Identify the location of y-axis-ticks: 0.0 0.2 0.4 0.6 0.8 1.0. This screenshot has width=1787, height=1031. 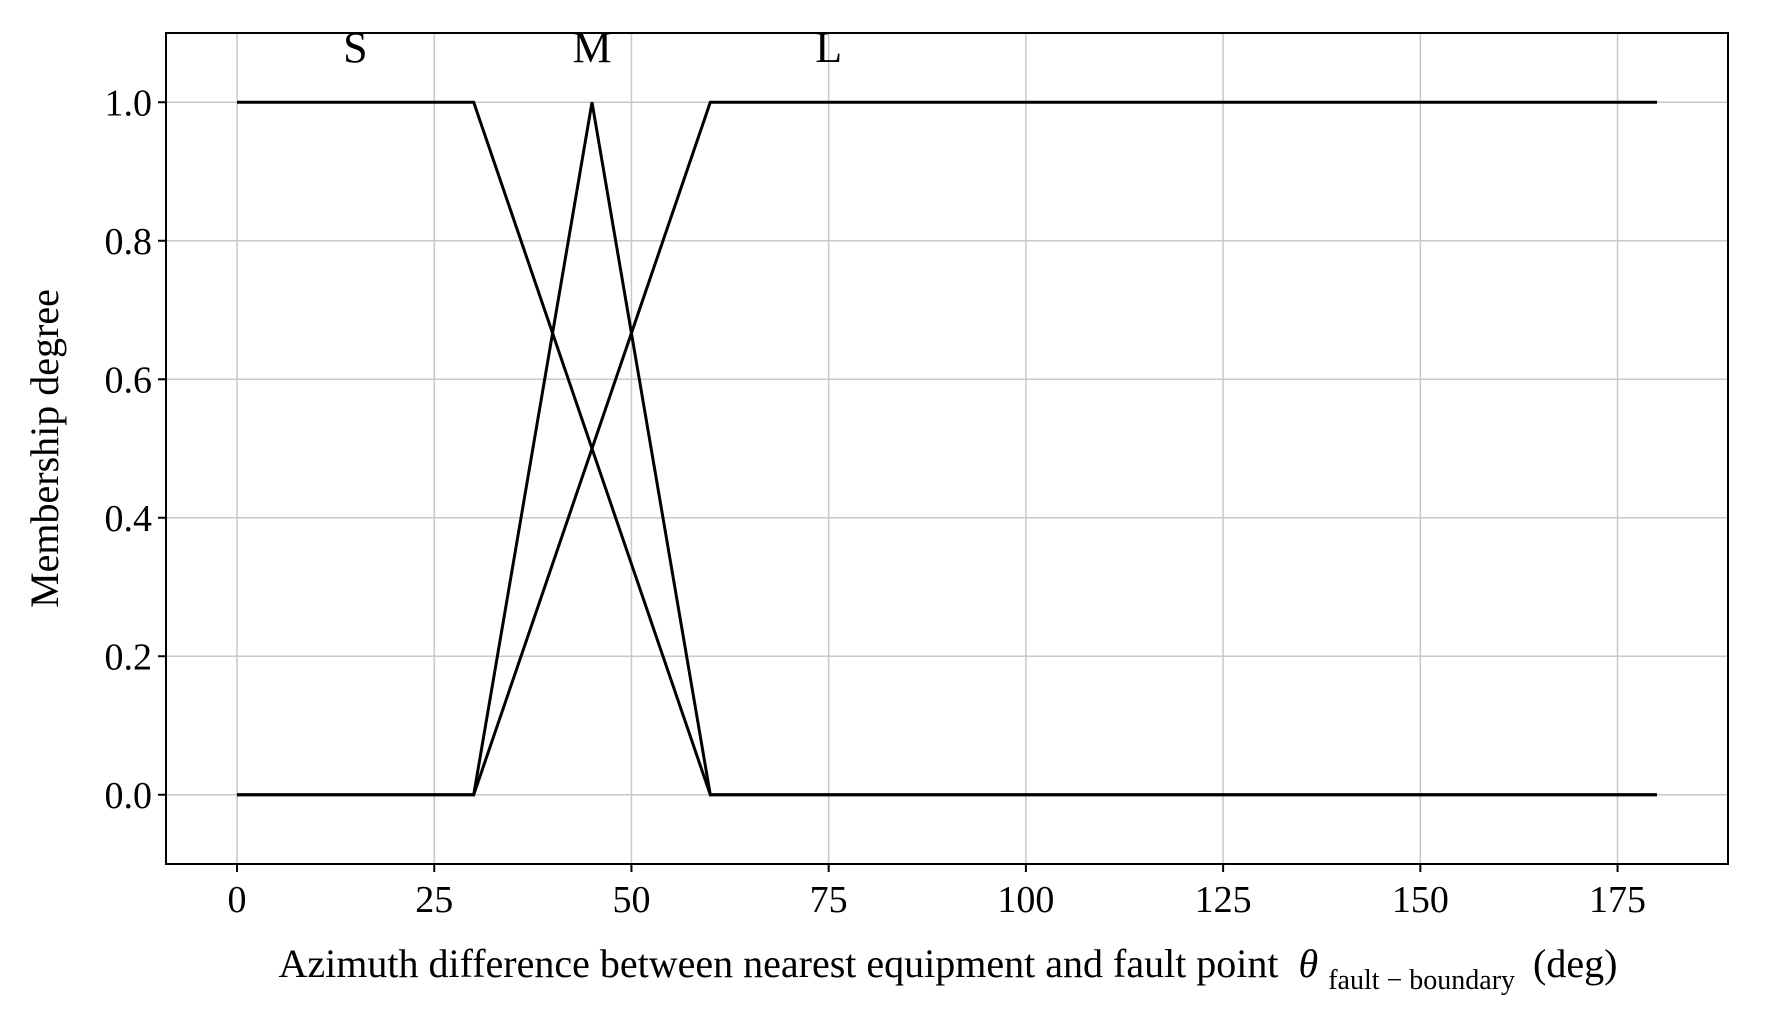
(135, 449).